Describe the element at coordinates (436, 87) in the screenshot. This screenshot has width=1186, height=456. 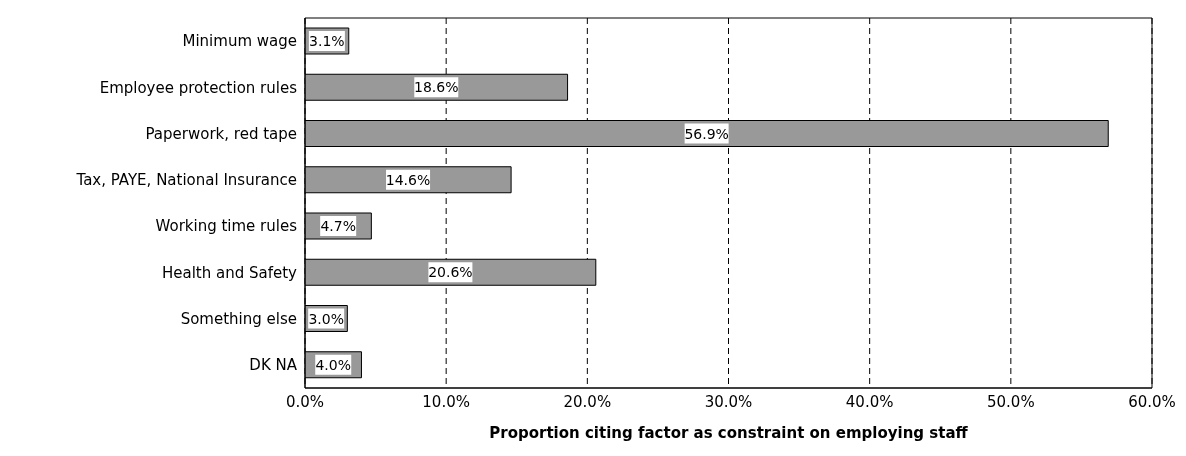
I see `data-label: 18.6%` at that location.